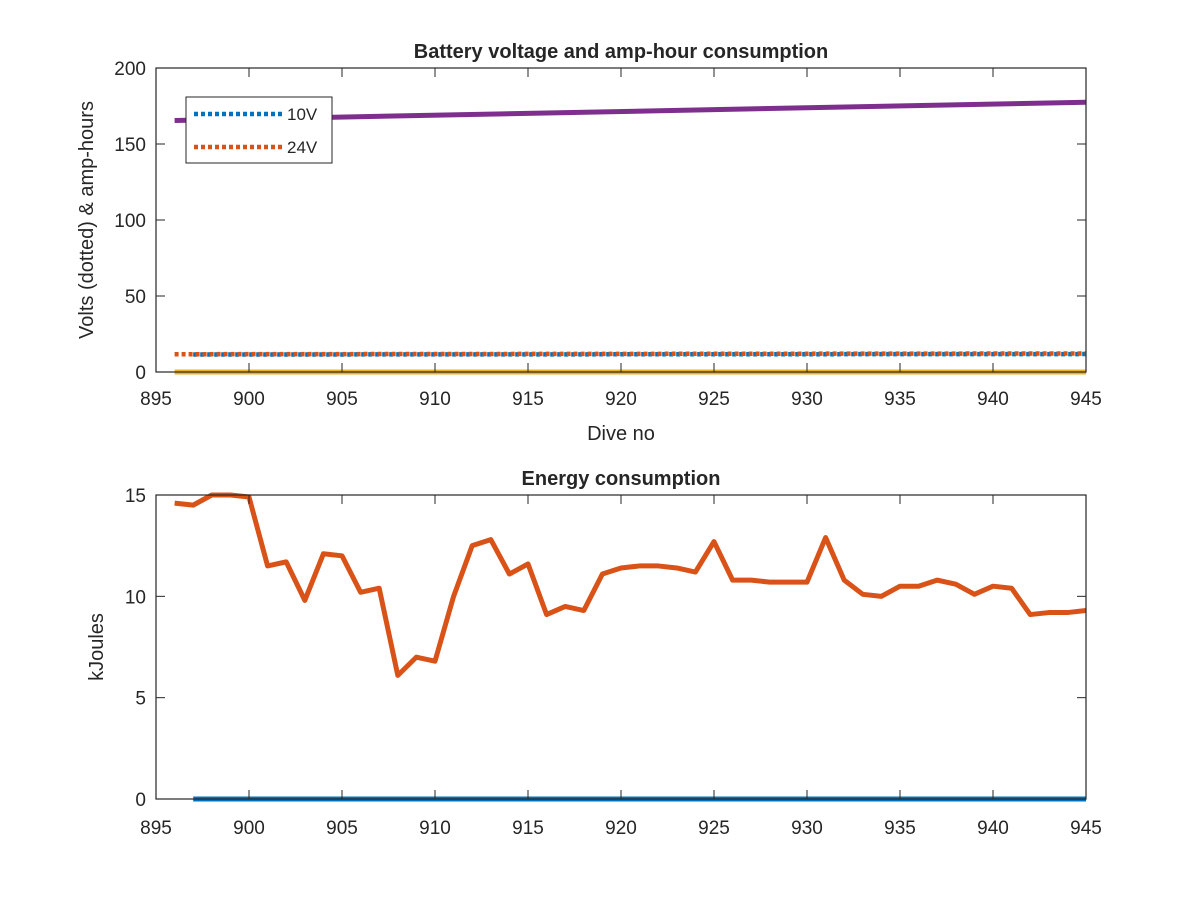 This screenshot has width=1200, height=900. I want to click on y-tick-label: 10, so click(135, 597).